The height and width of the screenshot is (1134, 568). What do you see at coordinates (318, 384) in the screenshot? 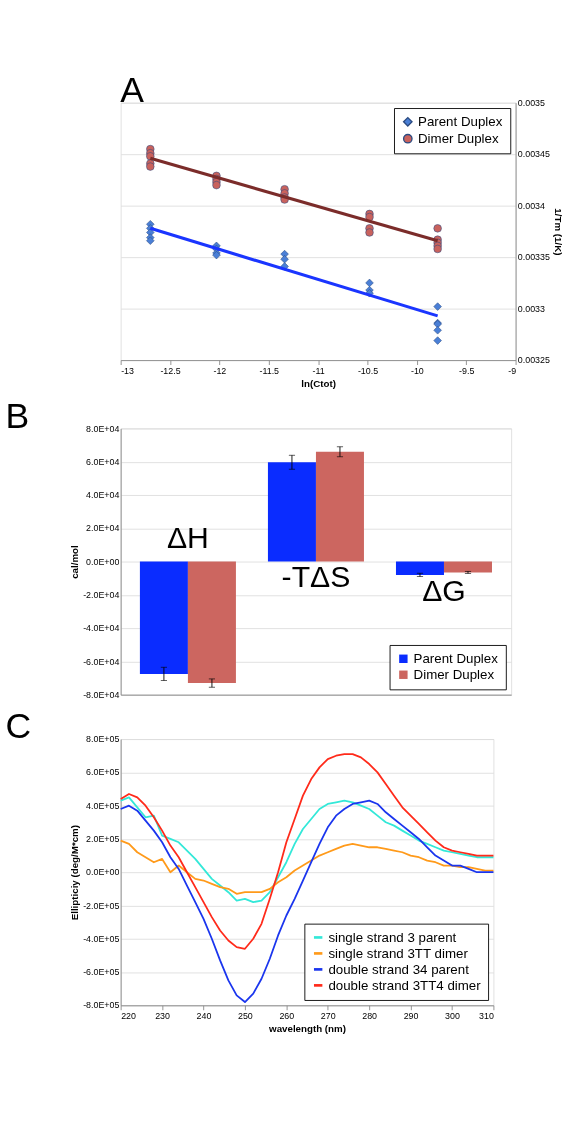
I see `x-axis-title: ln(Ctot)` at bounding box center [318, 384].